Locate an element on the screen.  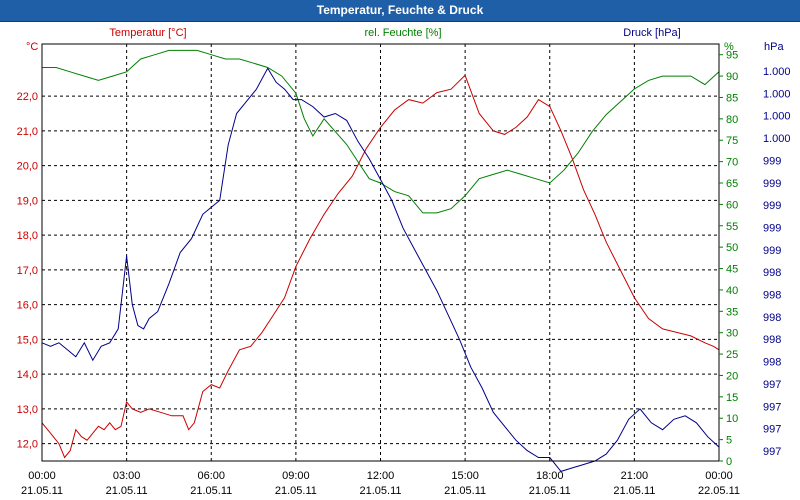
temp-axis-title: Temperatur [°C] is located at coordinates (147, 33).